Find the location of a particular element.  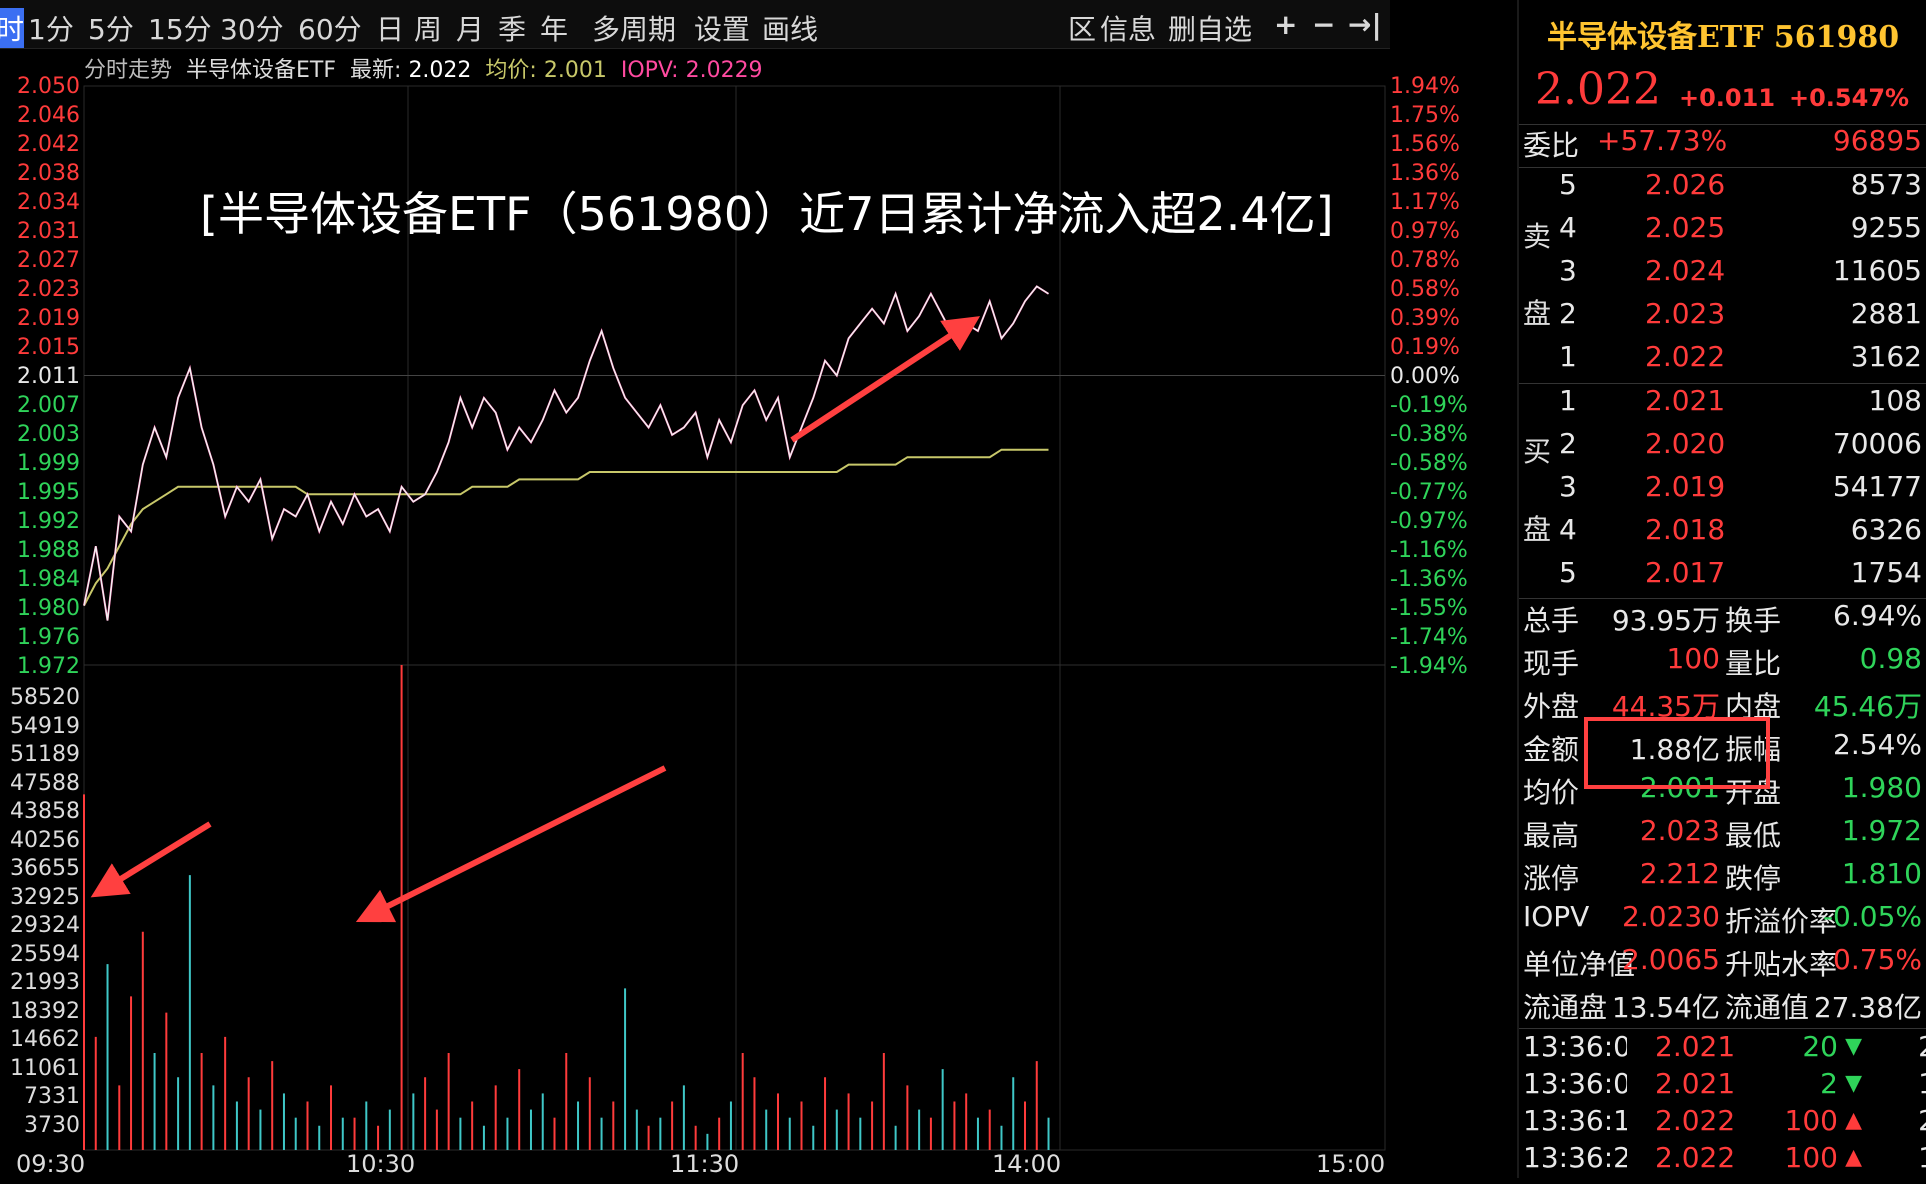

stat-label: 均价 is located at coordinates (1551, 792).